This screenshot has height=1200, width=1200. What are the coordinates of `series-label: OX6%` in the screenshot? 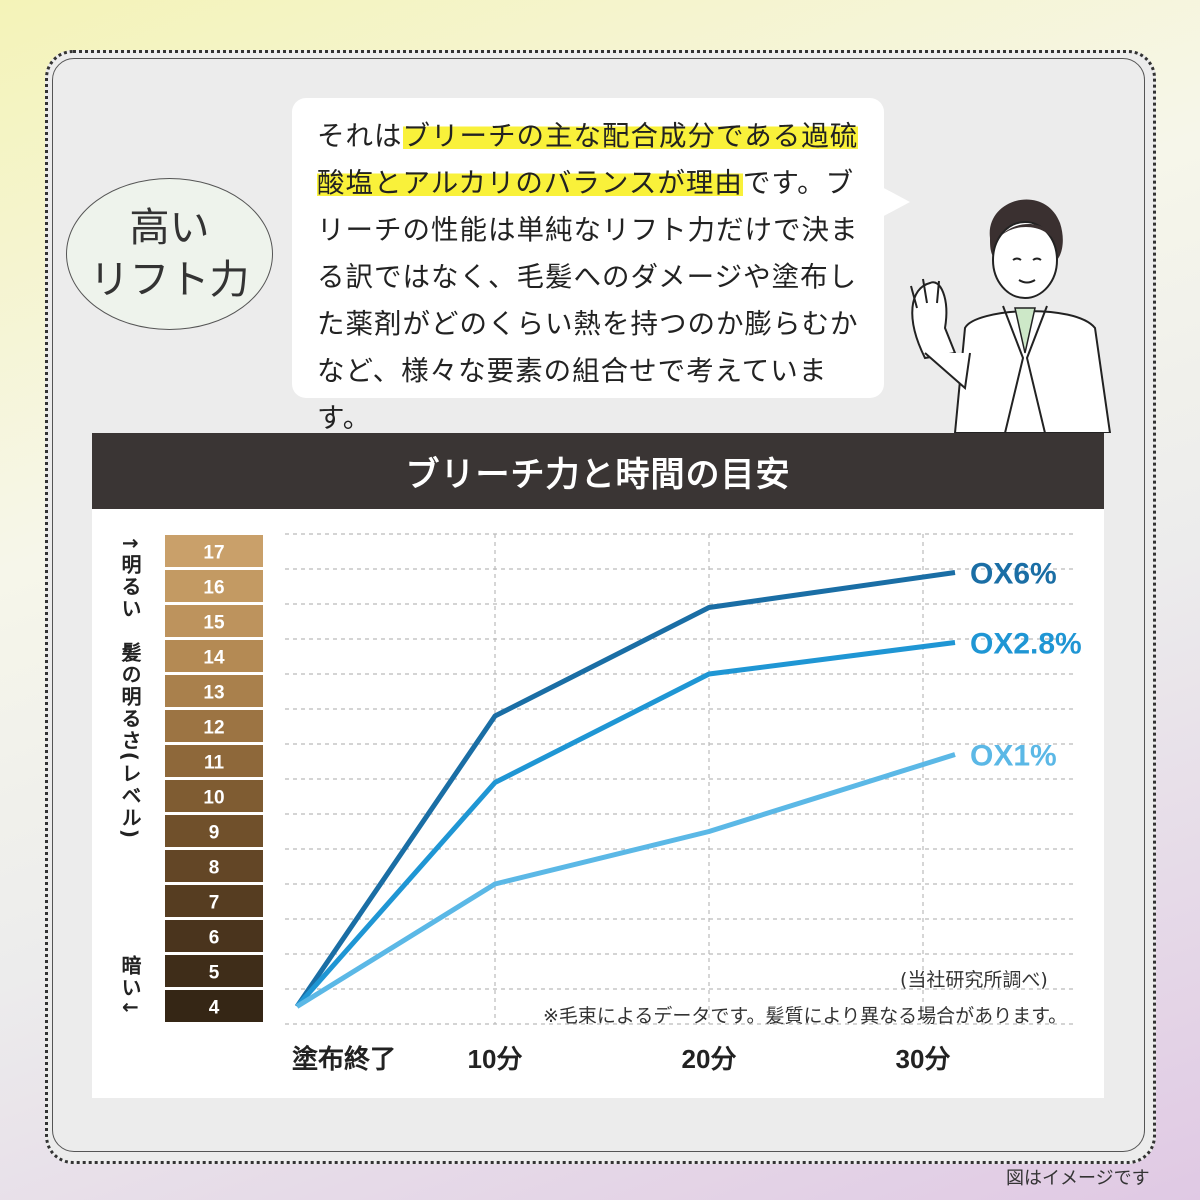 It's located at (1013, 574).